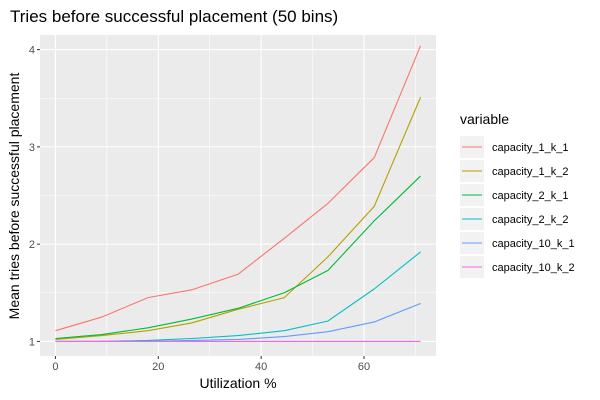 This screenshot has height=400, width=600. Describe the element at coordinates (530, 148) in the screenshot. I see `legend-label-capacity-1-k-1: capacity_1_k_1` at that location.